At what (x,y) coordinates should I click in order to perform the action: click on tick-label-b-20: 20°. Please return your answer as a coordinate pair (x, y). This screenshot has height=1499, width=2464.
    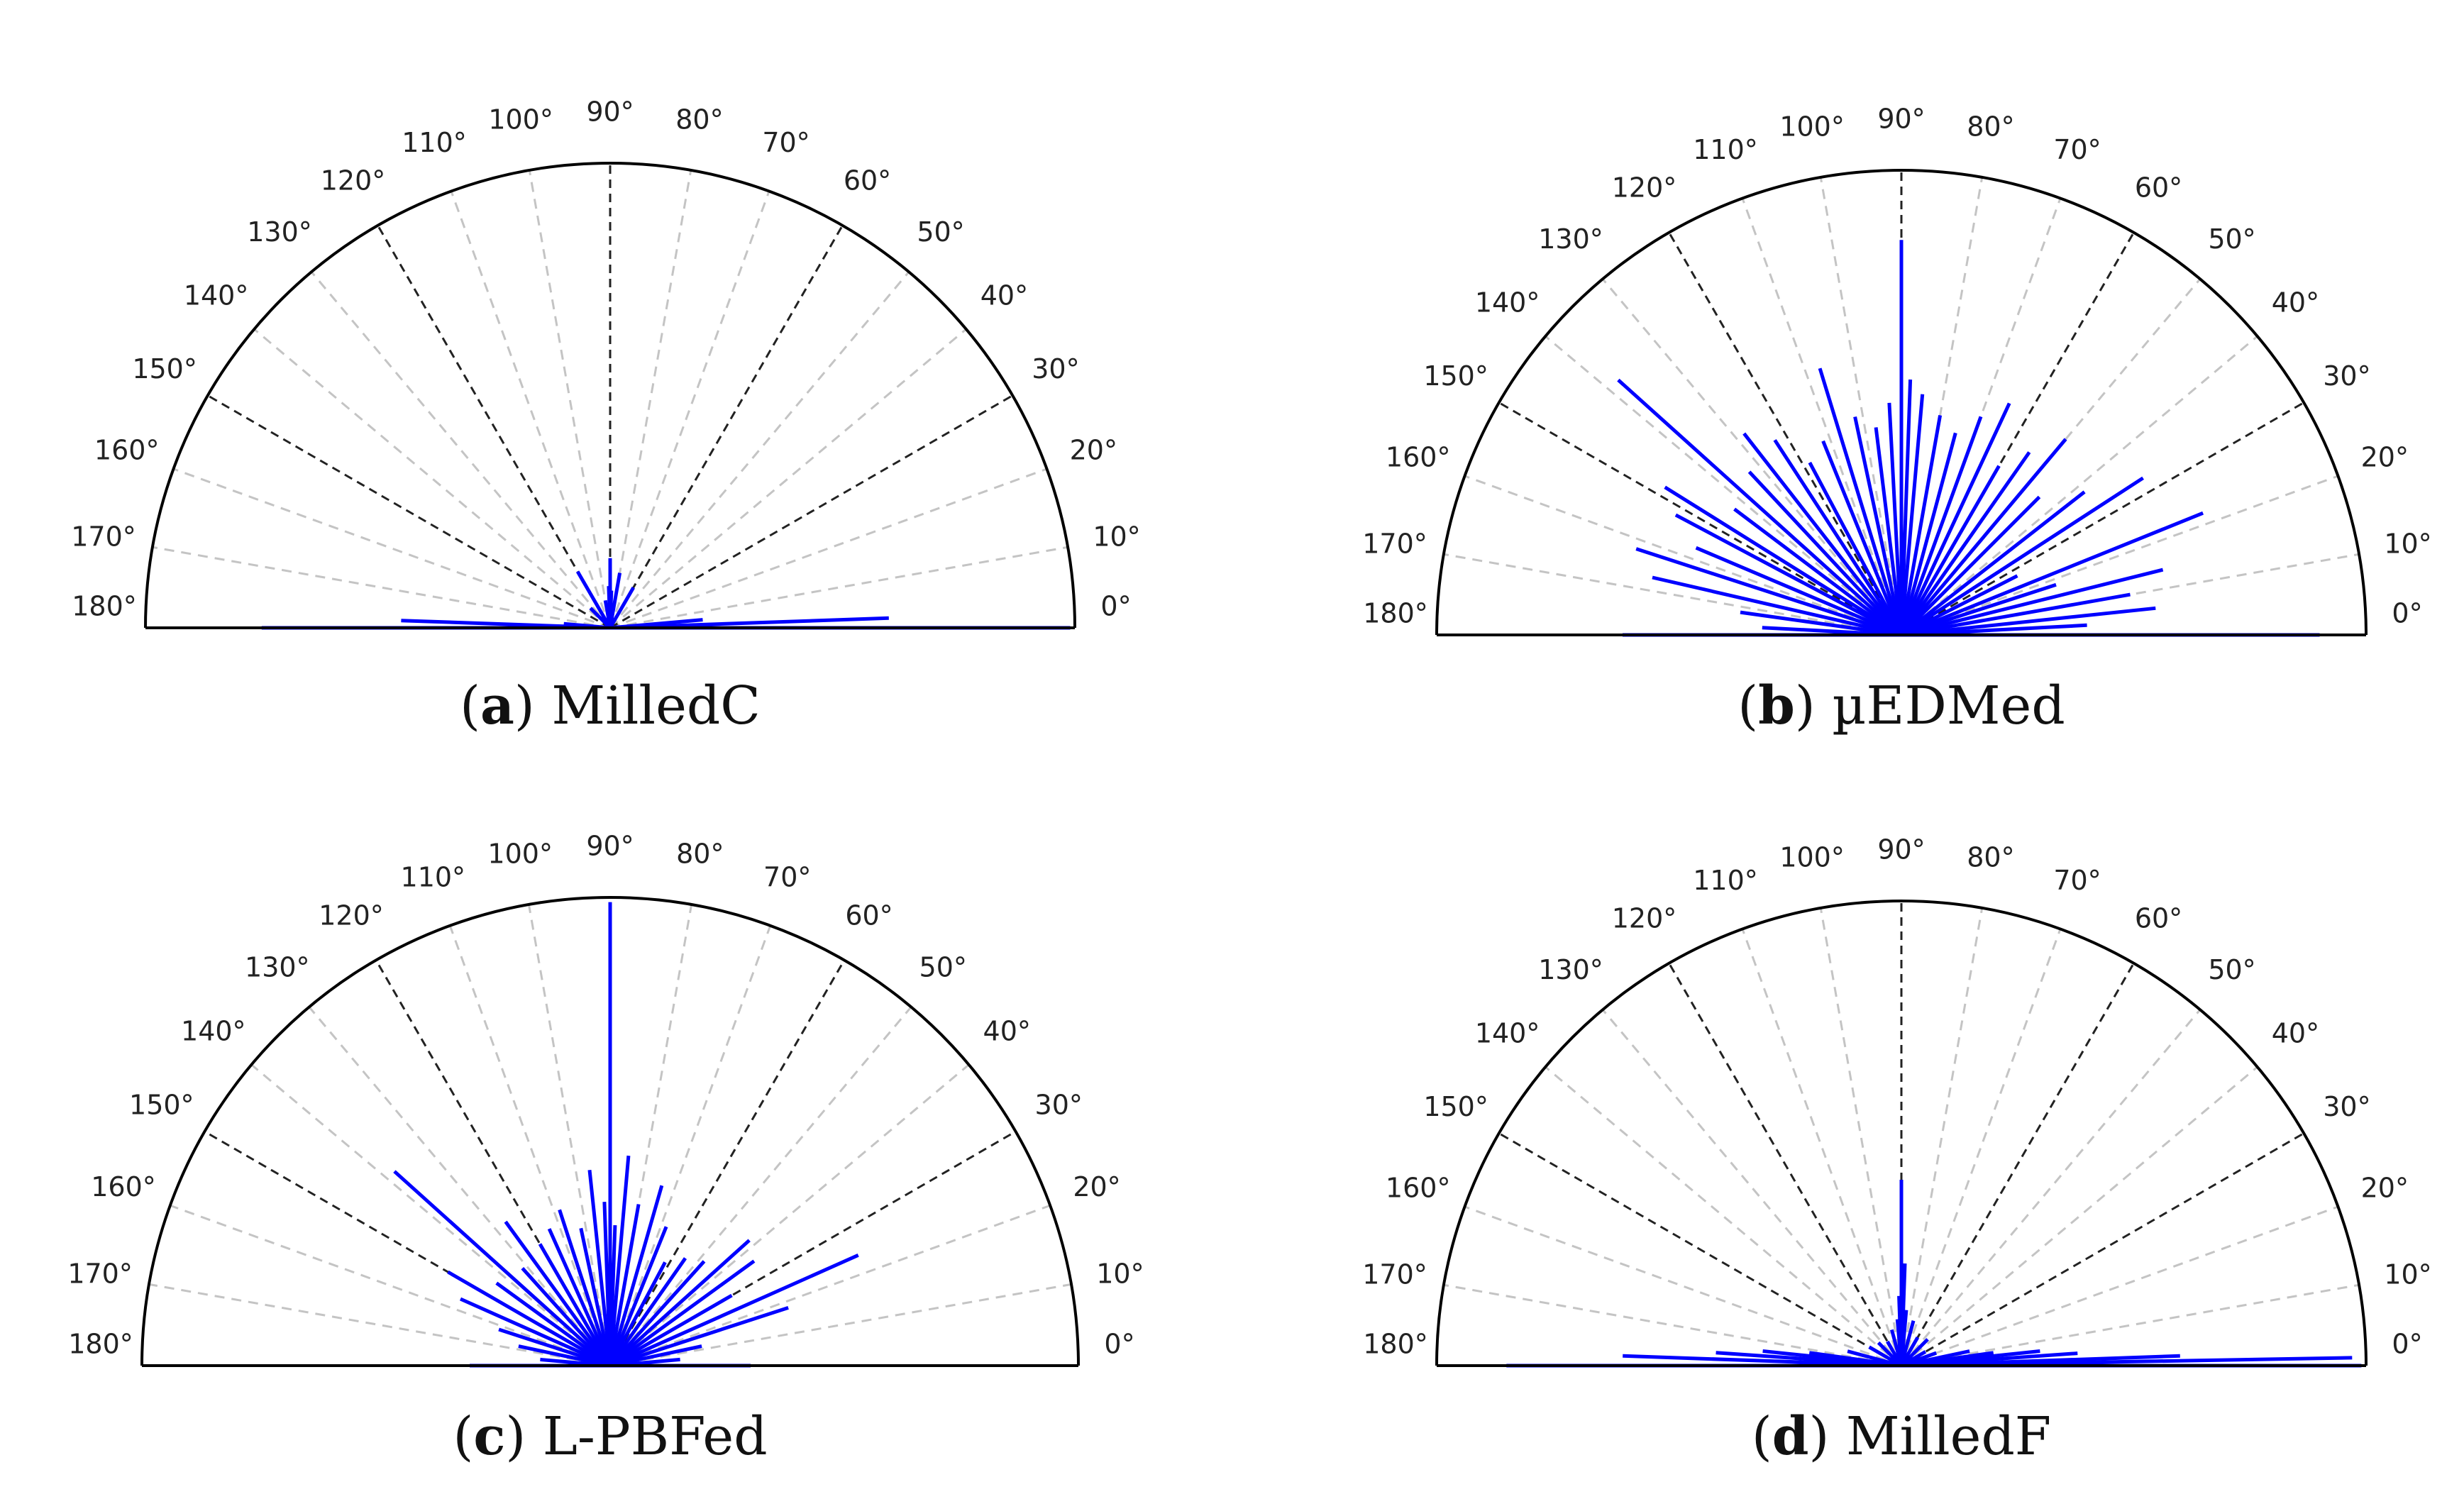
    Looking at the image, I should click on (2385, 458).